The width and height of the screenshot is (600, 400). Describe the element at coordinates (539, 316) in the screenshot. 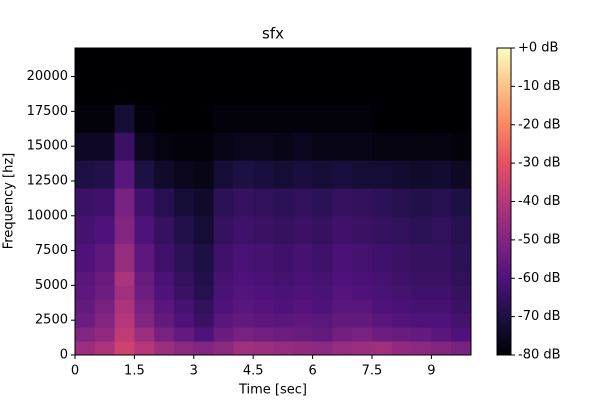

I see `colorbar-tick-label: -70 dB` at that location.